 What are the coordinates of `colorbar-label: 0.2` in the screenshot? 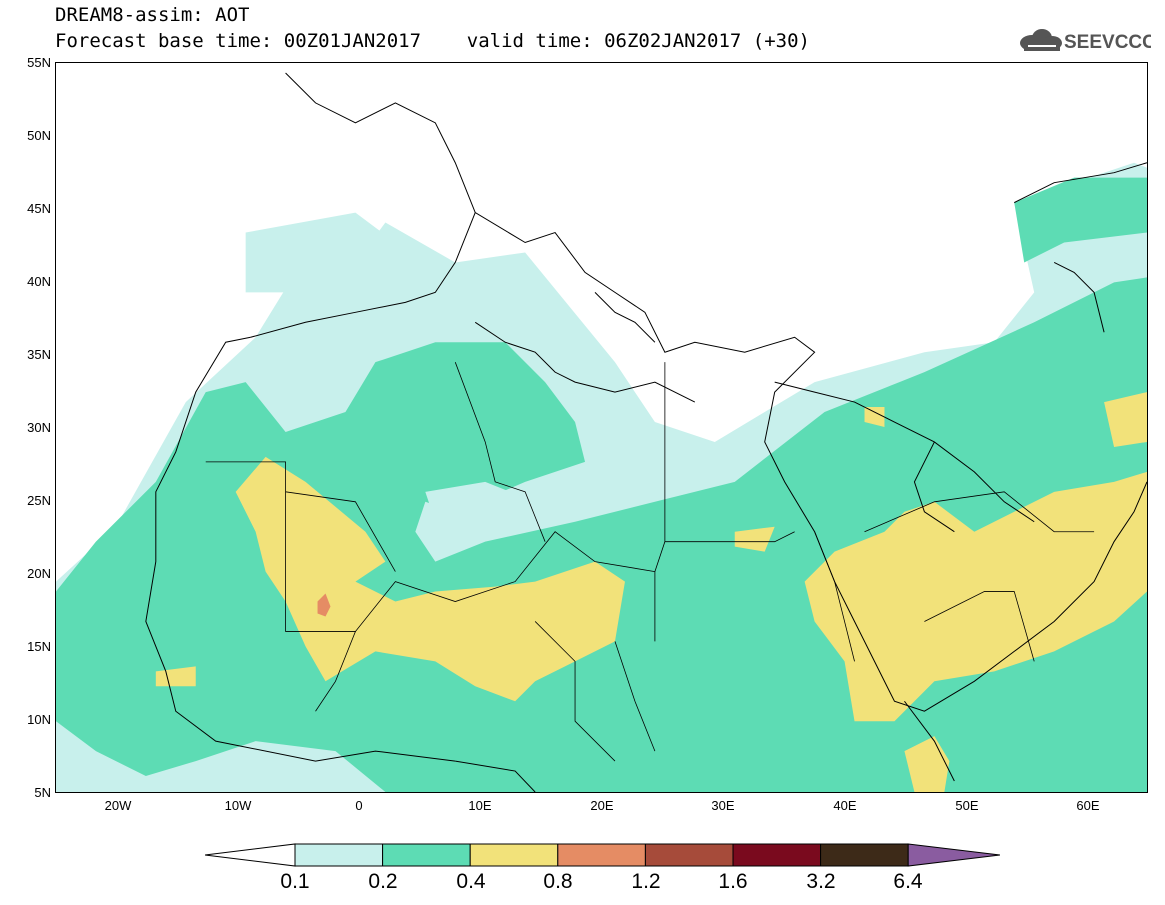 It's located at (383, 881).